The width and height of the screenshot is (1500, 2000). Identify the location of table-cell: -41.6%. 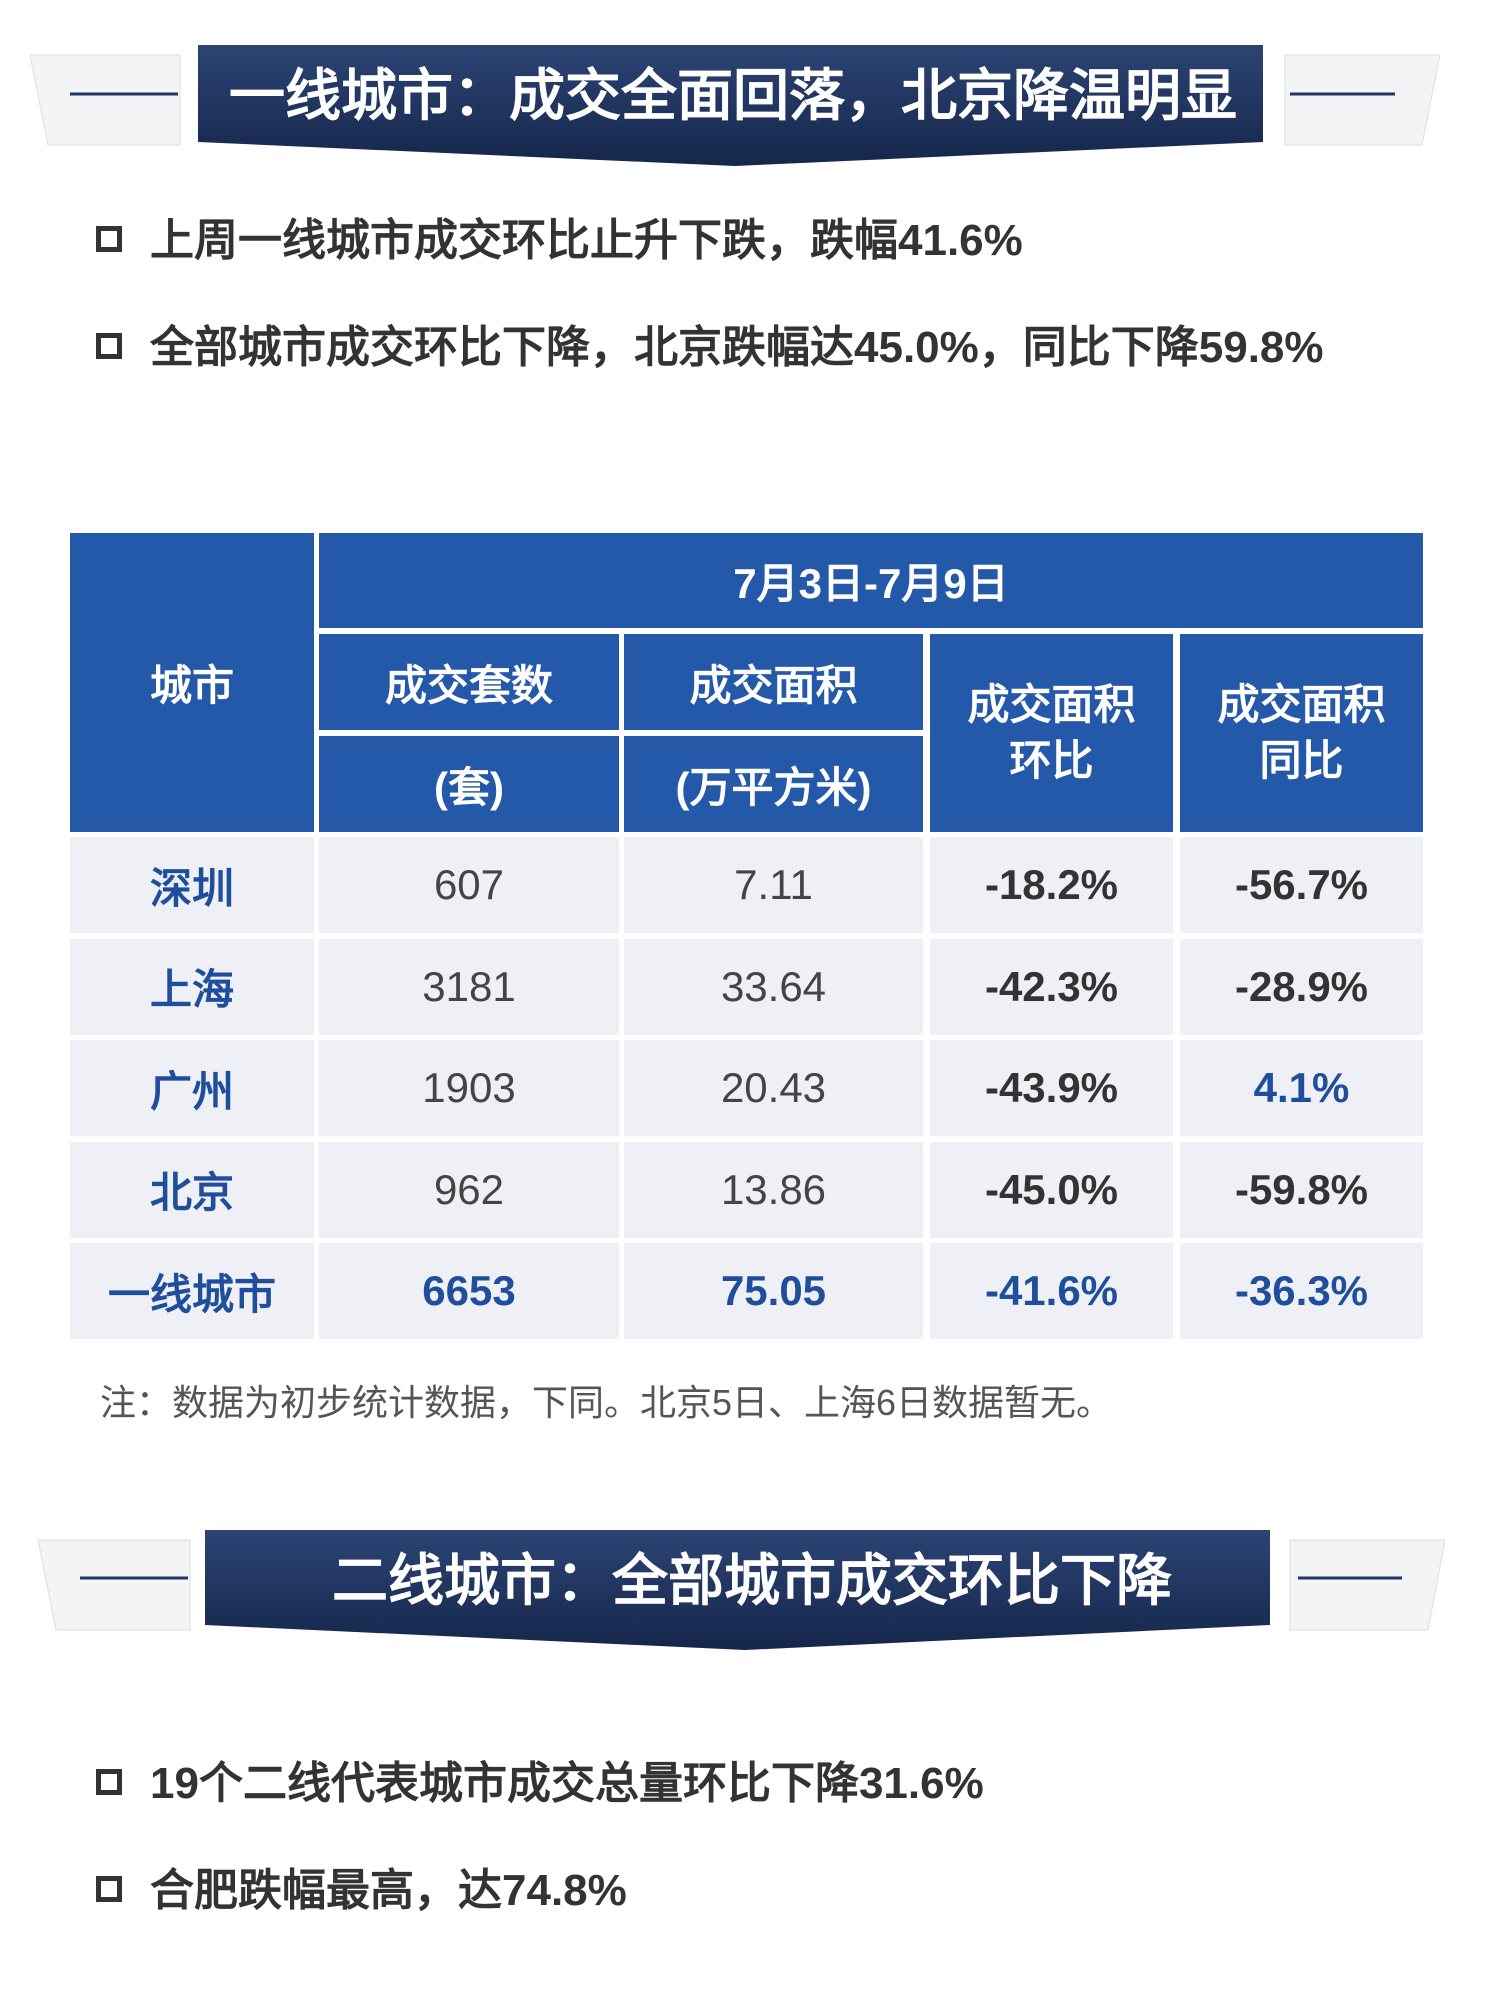
(1051, 1291).